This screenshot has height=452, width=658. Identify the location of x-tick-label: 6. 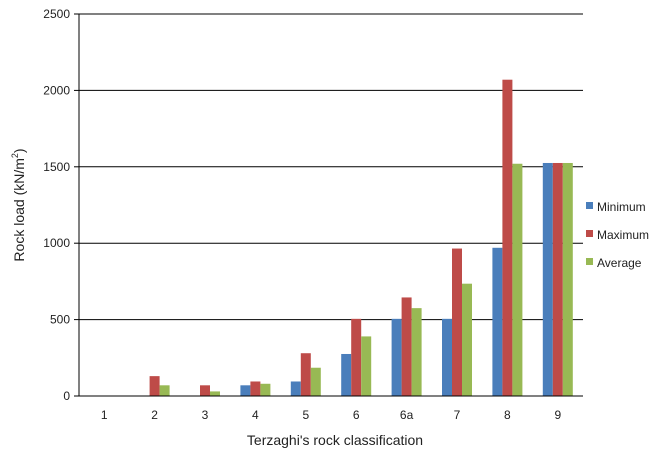
(356, 415).